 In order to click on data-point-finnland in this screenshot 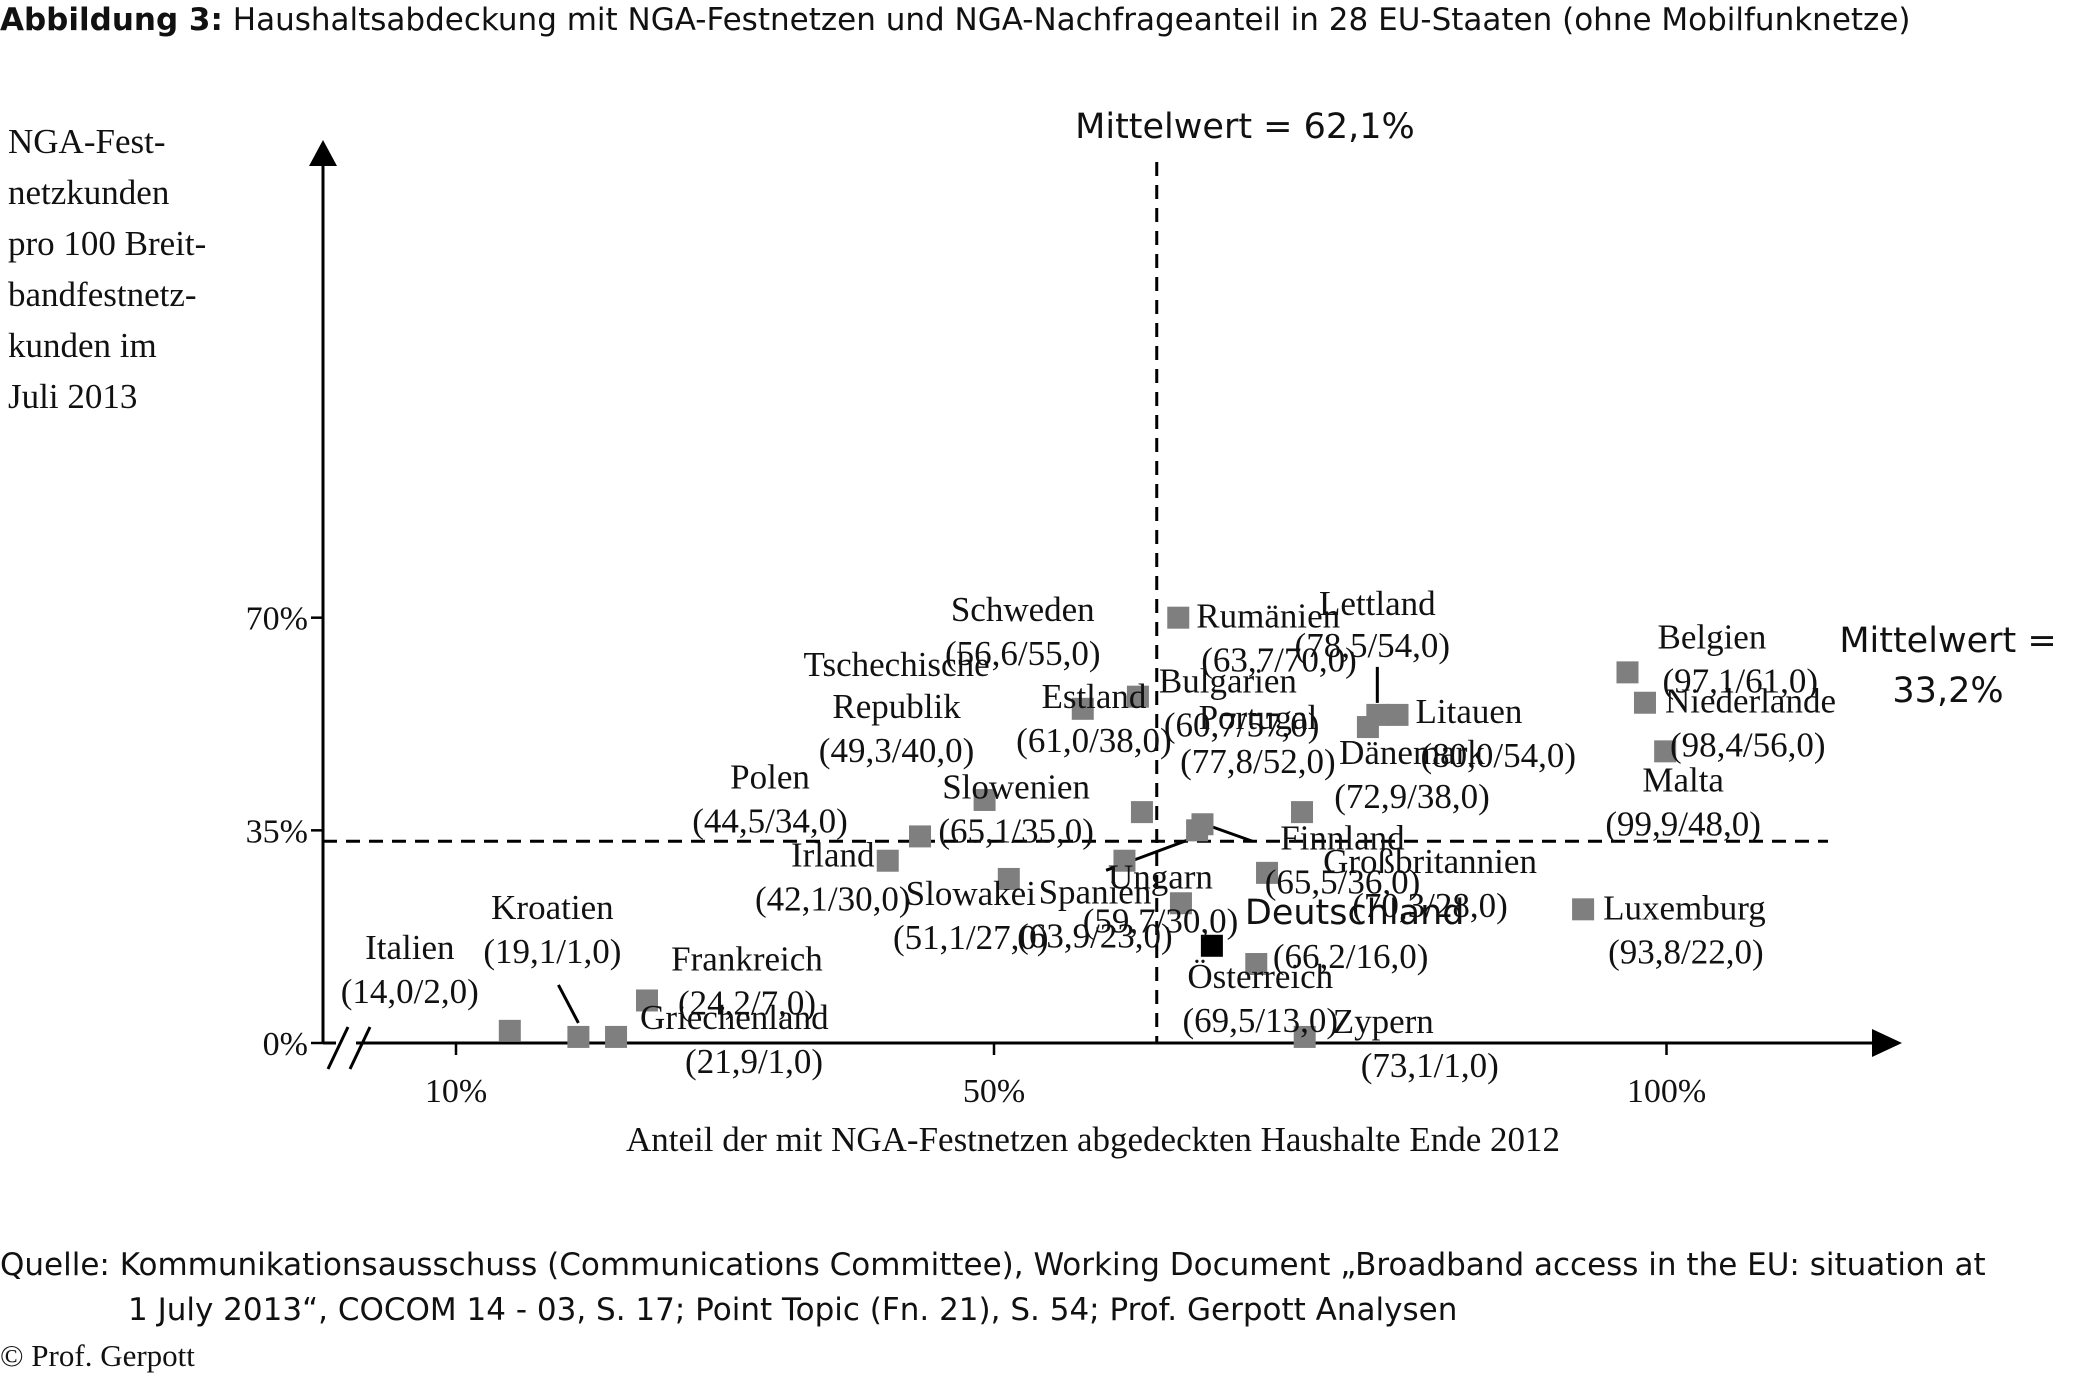, I will do `click(1202, 824)`.